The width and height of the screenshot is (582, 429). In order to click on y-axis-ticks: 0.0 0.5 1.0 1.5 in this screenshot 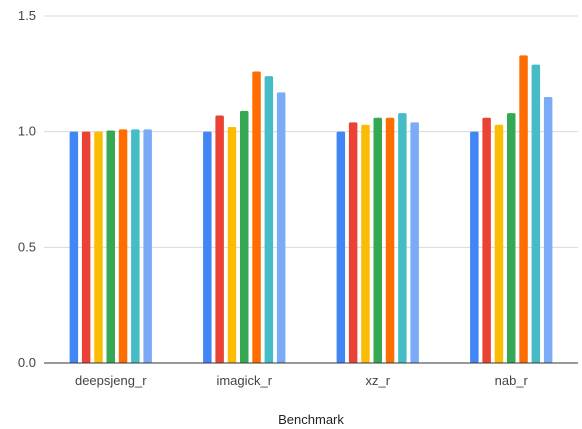, I will do `click(27, 189)`.